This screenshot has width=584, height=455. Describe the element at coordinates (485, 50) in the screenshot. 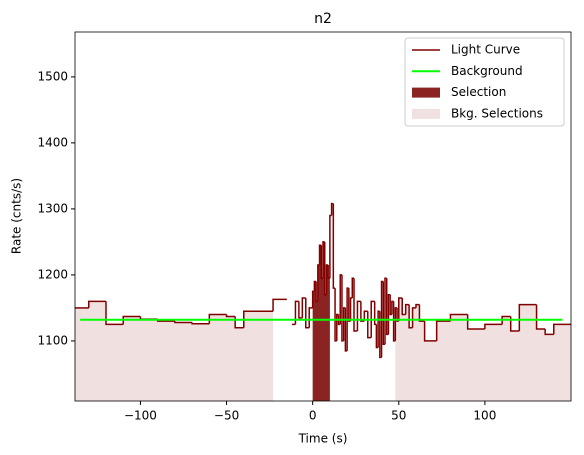

I see `legend-label: Light Curve` at that location.